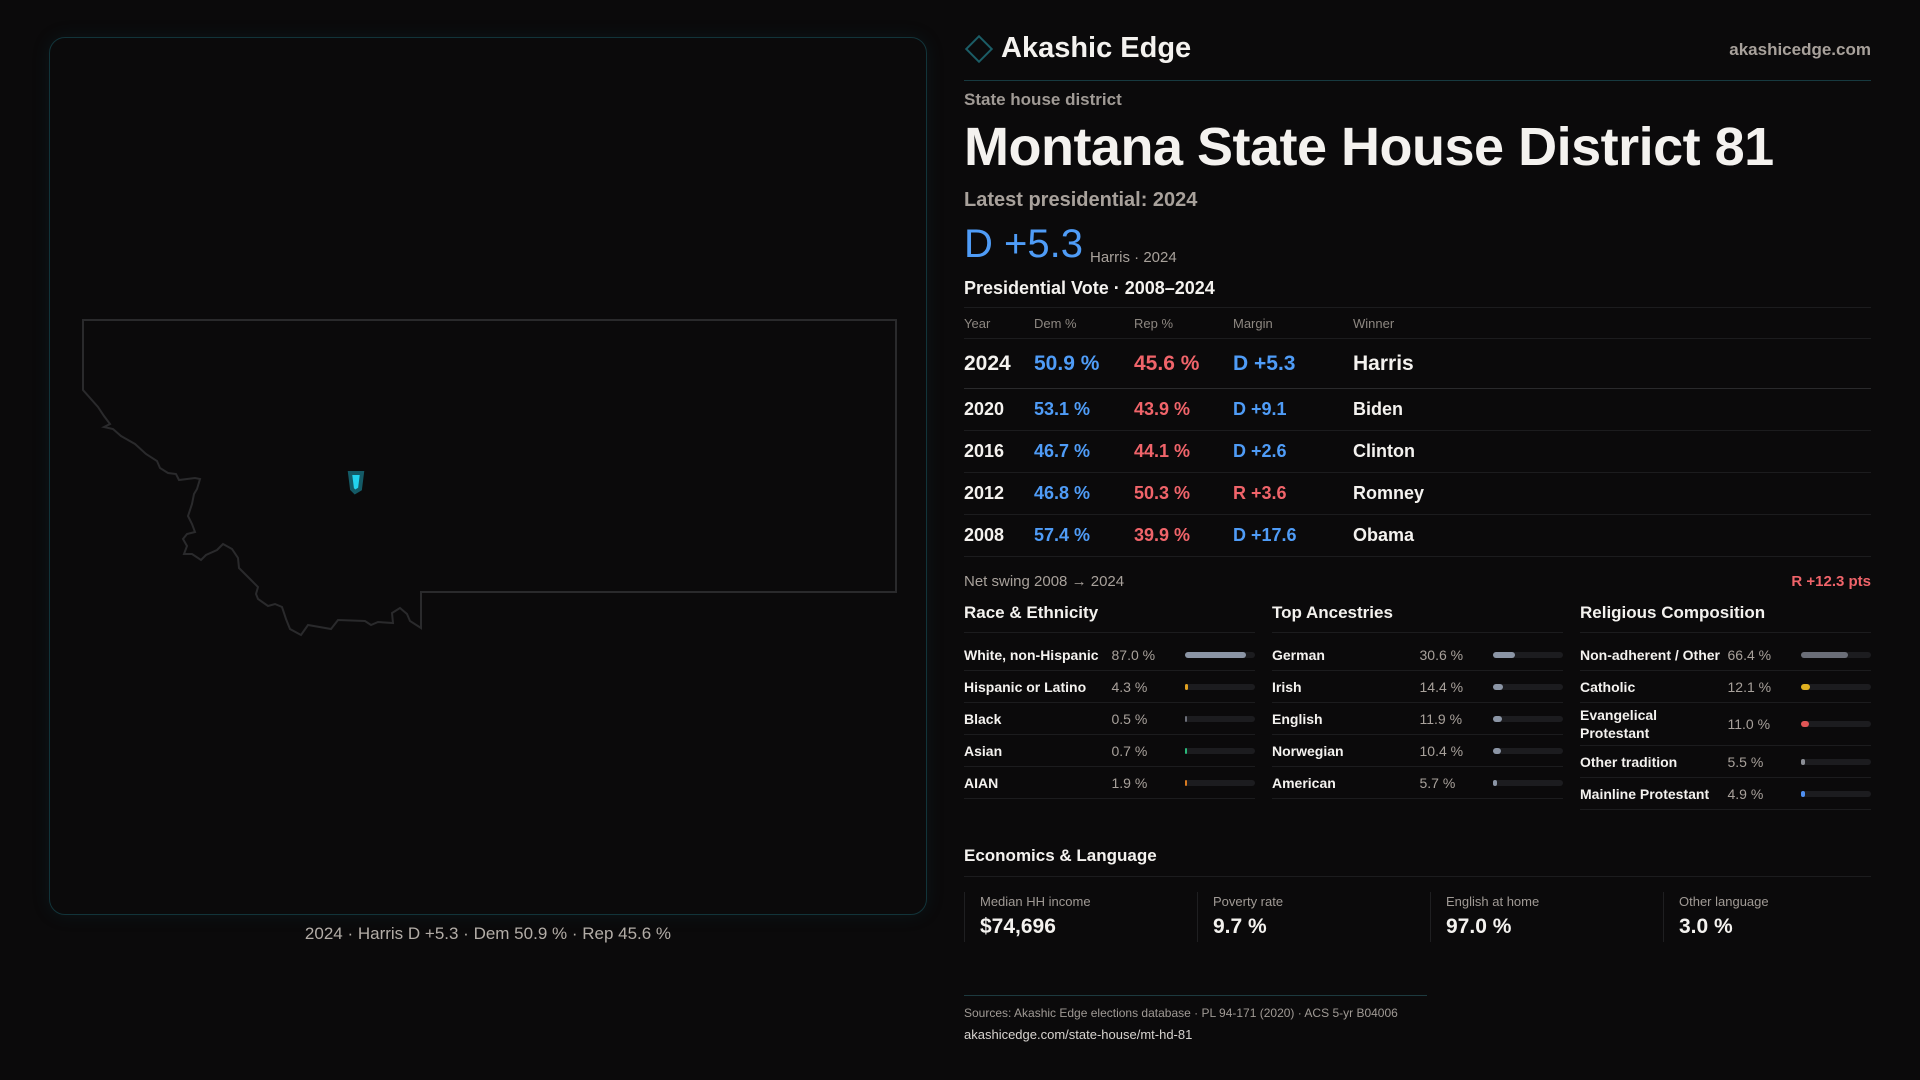 This screenshot has width=1920, height=1080. I want to click on section-title: Religious Composition, so click(1725, 618).